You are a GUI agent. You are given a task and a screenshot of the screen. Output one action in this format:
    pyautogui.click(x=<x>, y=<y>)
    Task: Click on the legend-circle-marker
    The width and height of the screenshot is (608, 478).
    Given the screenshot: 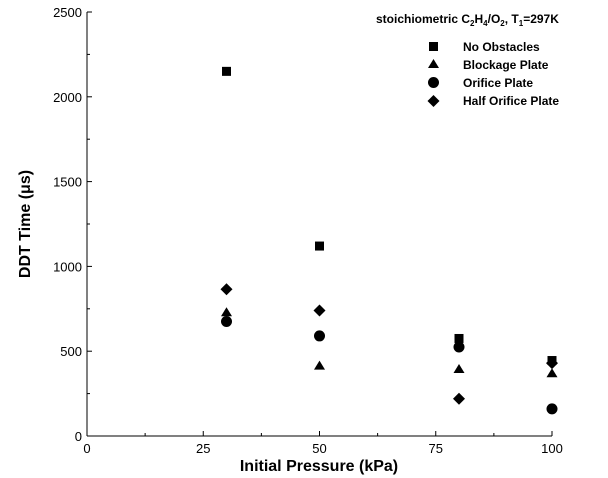 What is the action you would take?
    pyautogui.click(x=433, y=82)
    